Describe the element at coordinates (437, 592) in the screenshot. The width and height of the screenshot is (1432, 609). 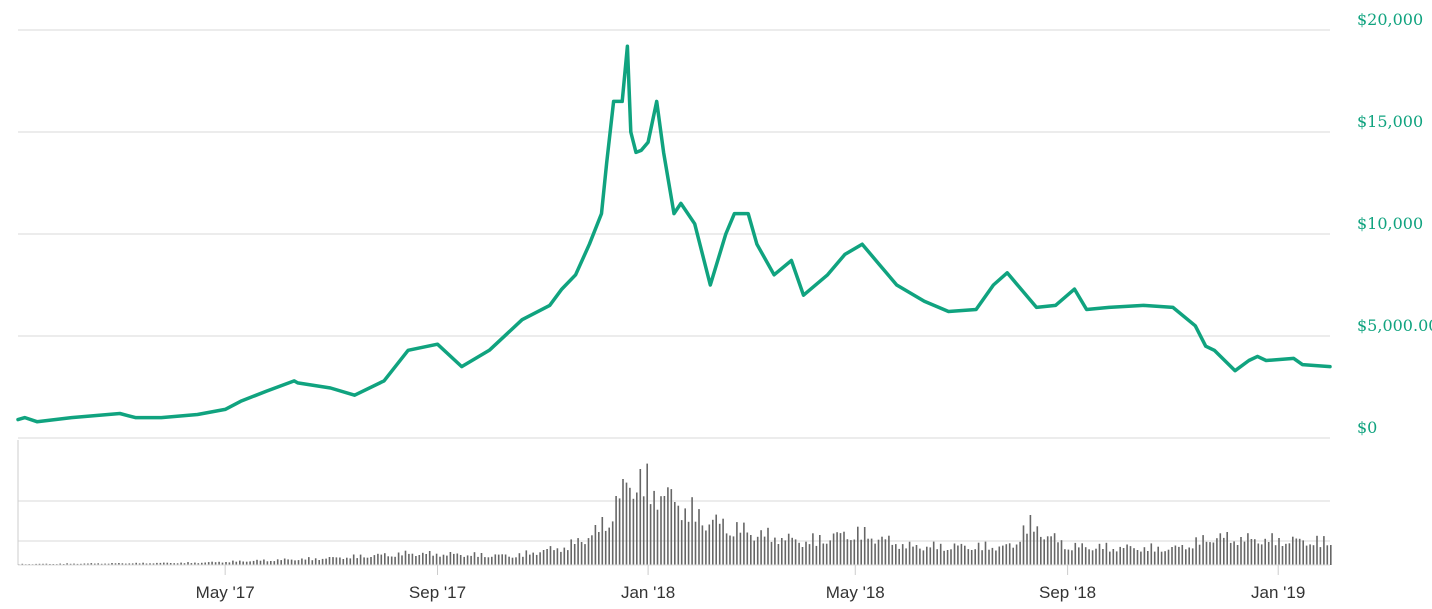
I see `x-tick-label: Sep '17` at that location.